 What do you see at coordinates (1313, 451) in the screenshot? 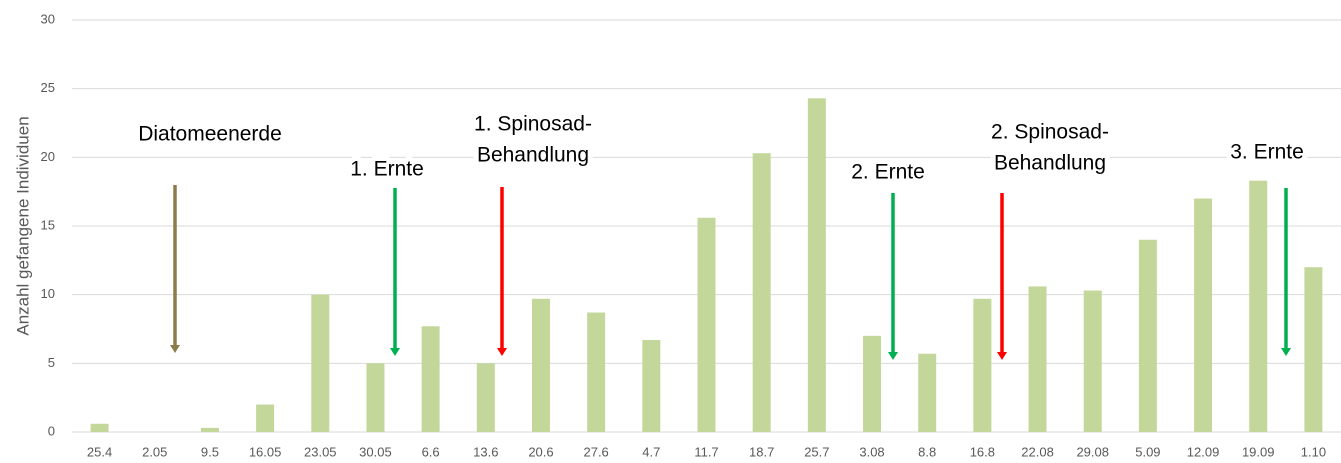
I see `x-tick-label: 1.10` at bounding box center [1313, 451].